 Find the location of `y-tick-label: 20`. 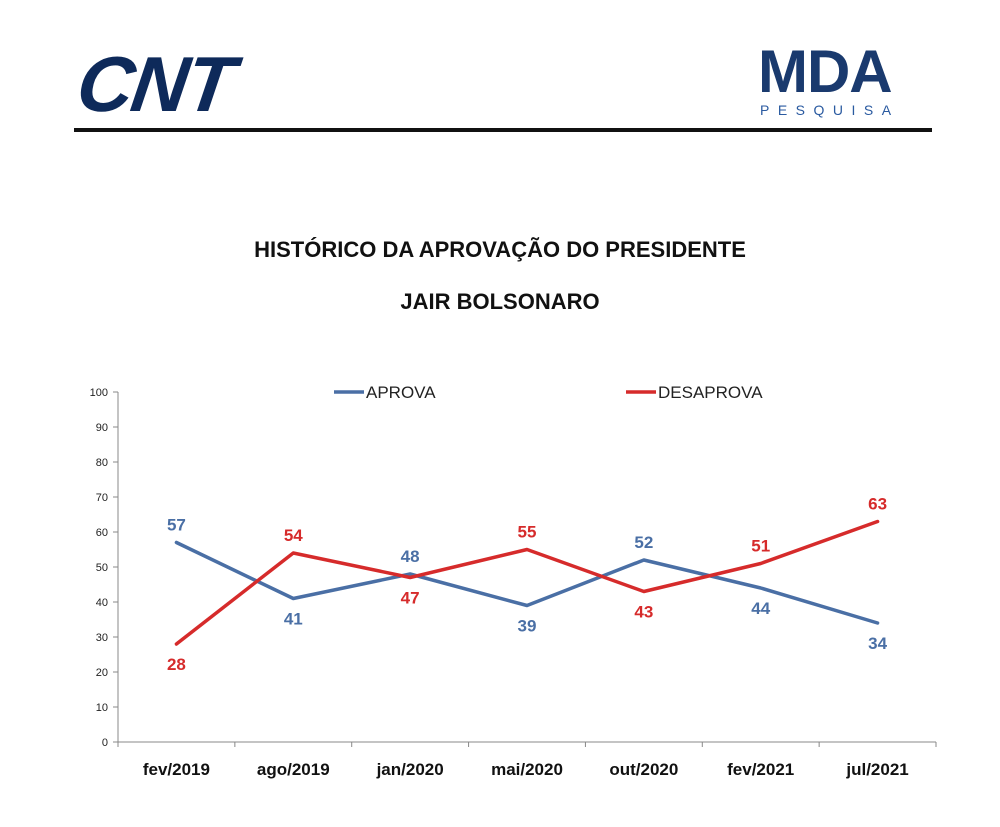

y-tick-label: 20 is located at coordinates (102, 673).